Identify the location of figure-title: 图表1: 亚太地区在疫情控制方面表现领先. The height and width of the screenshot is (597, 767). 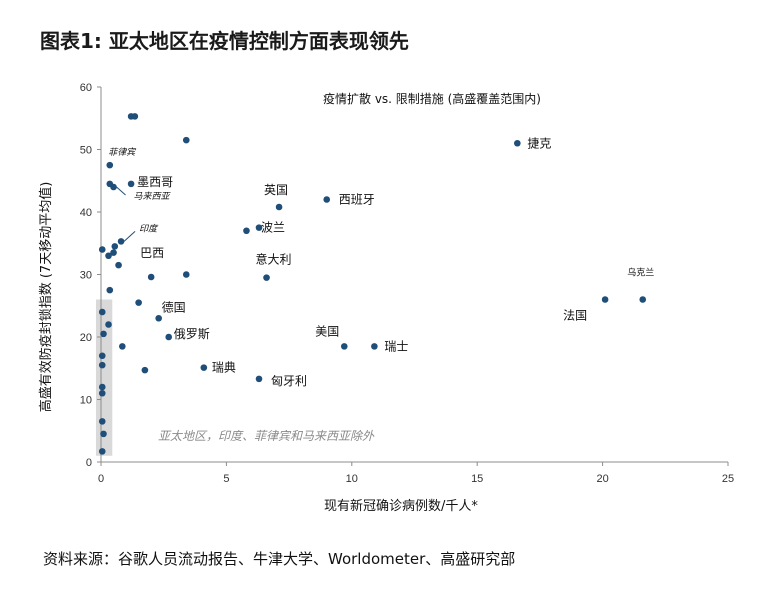
(224, 41).